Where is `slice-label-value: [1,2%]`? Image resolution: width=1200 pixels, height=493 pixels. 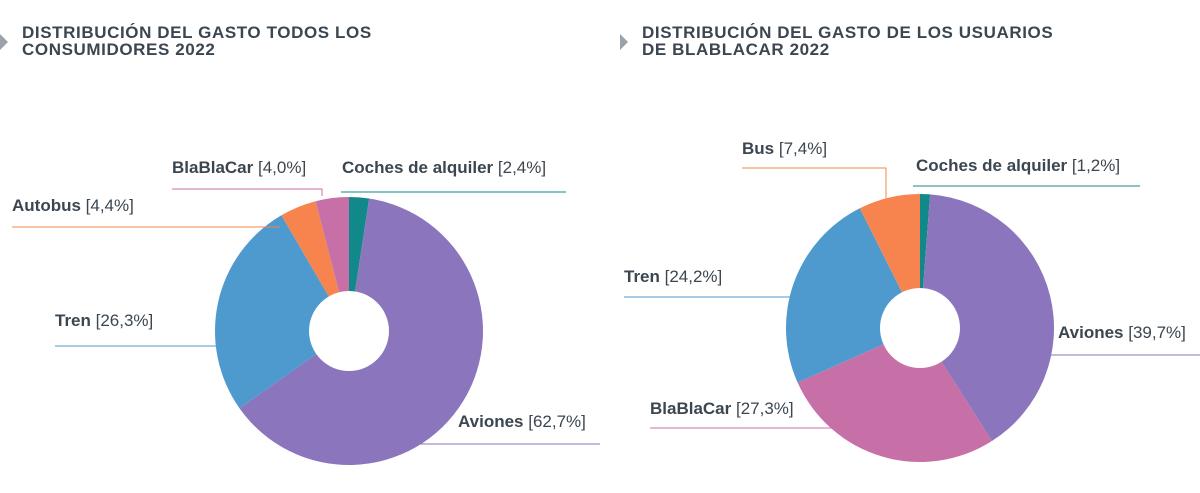
slice-label-value: [1,2%] is located at coordinates (1096, 165).